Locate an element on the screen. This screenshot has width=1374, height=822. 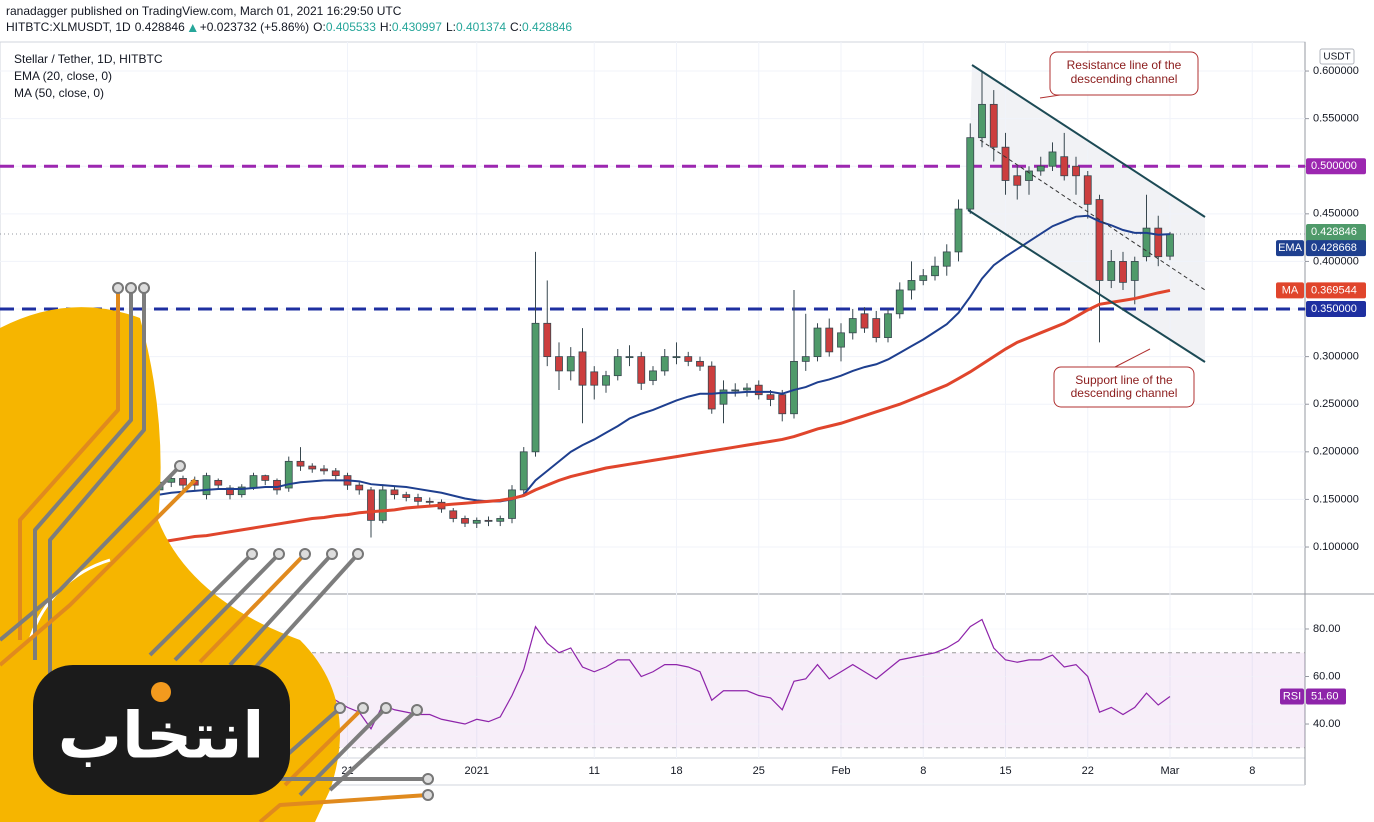
axis-tag-label: 0.500000 is located at coordinates (1334, 166).